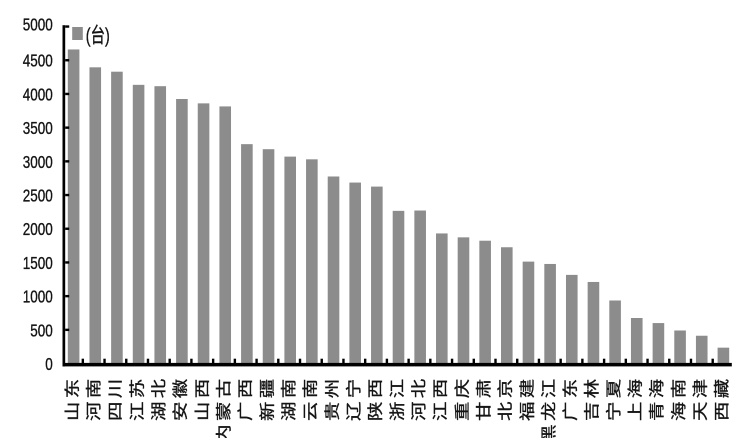  What do you see at coordinates (548, 407) in the screenshot?
I see `svg-text: 黑龙江` at bounding box center [548, 407].